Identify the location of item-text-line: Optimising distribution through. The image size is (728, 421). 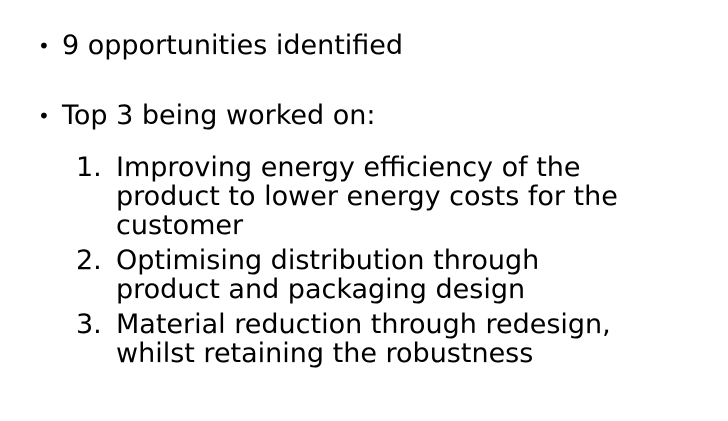
(328, 260).